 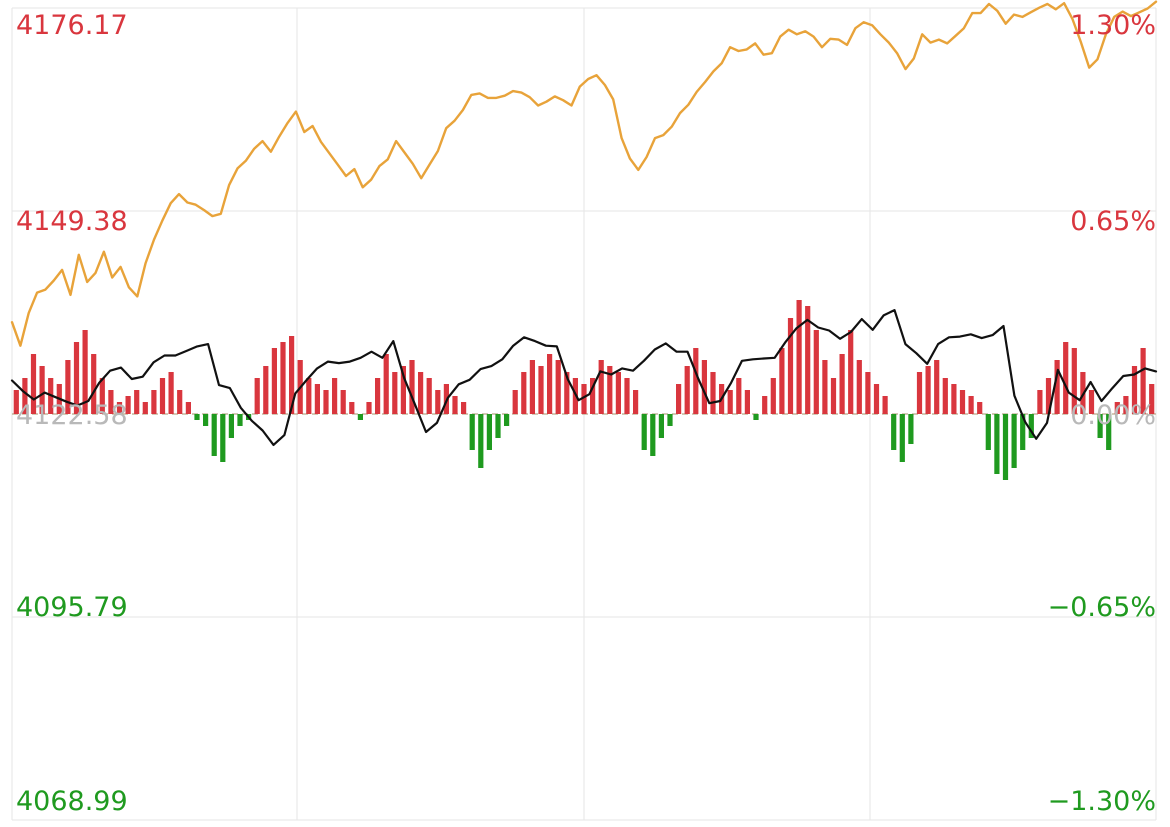 What do you see at coordinates (1113, 25) in the screenshot?
I see `pct-tick-top: 1.30%` at bounding box center [1113, 25].